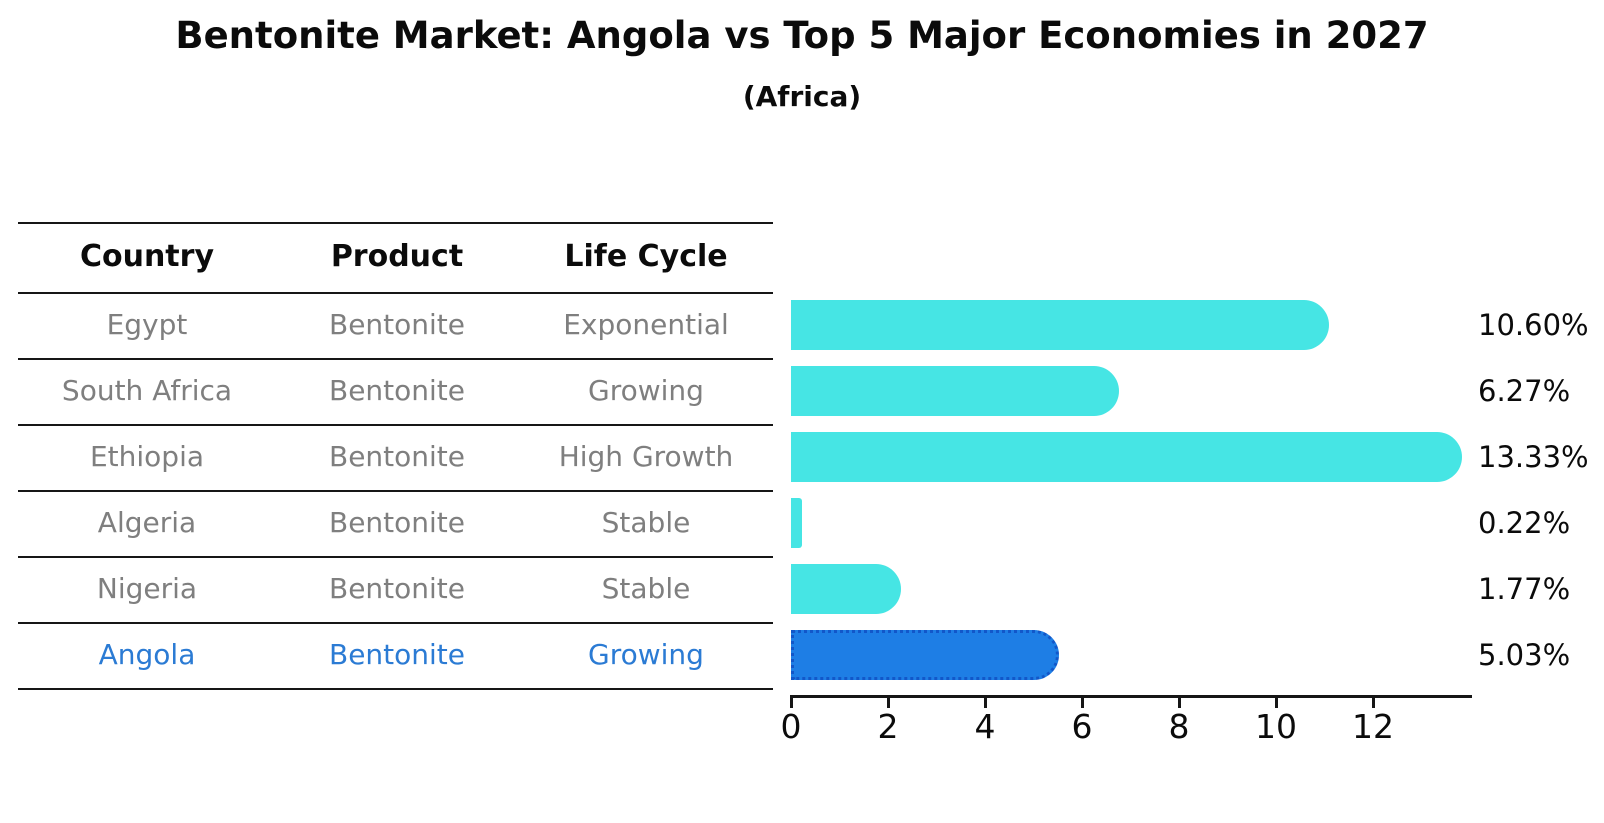 The width and height of the screenshot is (1604, 823). I want to click on table-cell-country: Algeria, so click(147, 522).